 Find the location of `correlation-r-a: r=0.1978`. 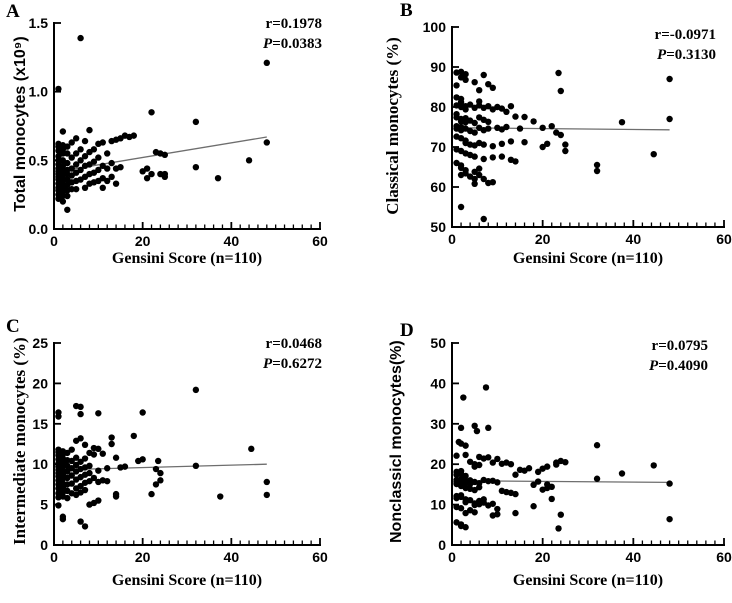

correlation-r-a: r=0.1978 is located at coordinates (293, 24).